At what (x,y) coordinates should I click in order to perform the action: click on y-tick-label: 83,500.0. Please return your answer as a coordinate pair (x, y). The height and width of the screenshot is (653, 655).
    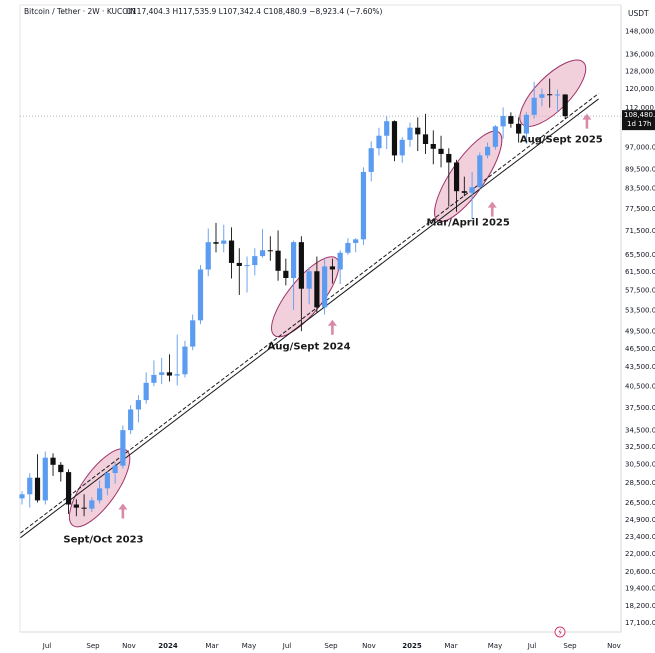
    Looking at the image, I should click on (640, 188).